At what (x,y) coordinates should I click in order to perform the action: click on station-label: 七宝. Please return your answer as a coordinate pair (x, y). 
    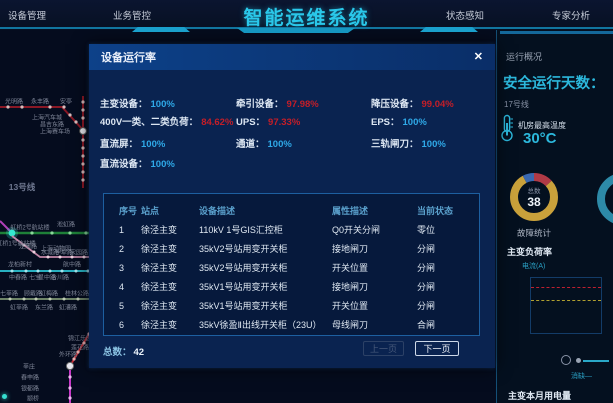
    Looking at the image, I should click on (35, 278).